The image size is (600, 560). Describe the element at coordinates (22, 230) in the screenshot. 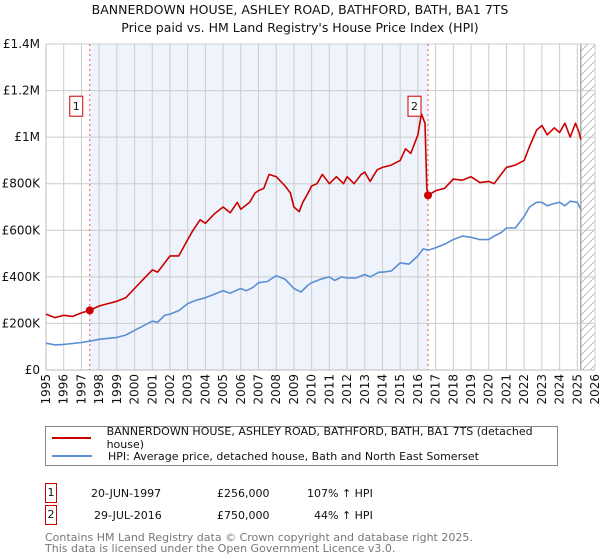

I see `y-tick-label: £600K` at that location.